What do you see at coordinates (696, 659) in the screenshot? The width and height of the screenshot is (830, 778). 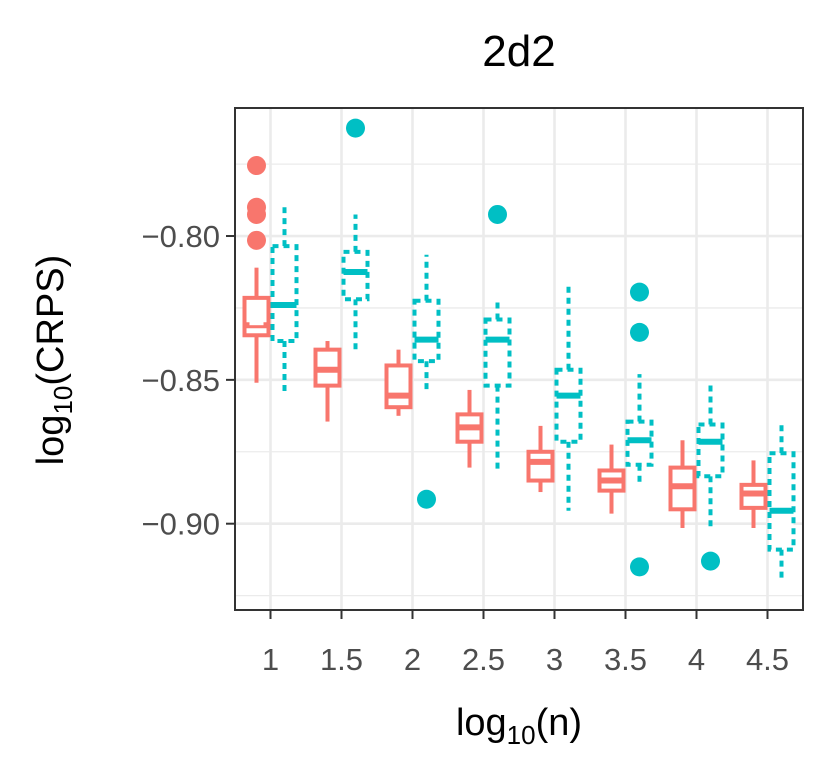 I see `x-tick-label: 4` at bounding box center [696, 659].